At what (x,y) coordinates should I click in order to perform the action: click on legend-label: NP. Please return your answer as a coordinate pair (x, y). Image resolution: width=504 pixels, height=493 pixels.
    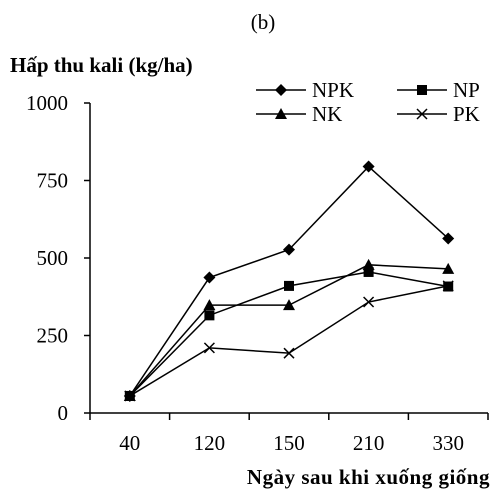
    Looking at the image, I should click on (466, 90).